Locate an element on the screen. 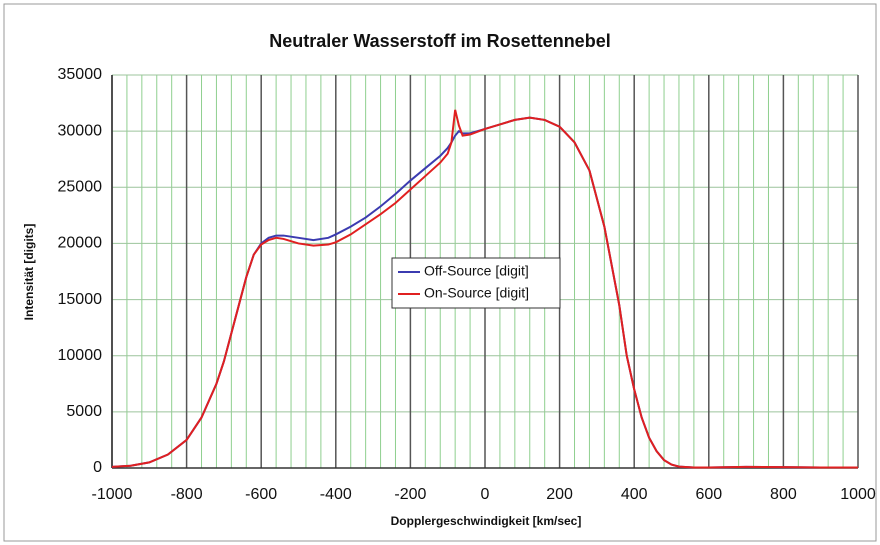  x-tick-label: 800 is located at coordinates (783, 494).